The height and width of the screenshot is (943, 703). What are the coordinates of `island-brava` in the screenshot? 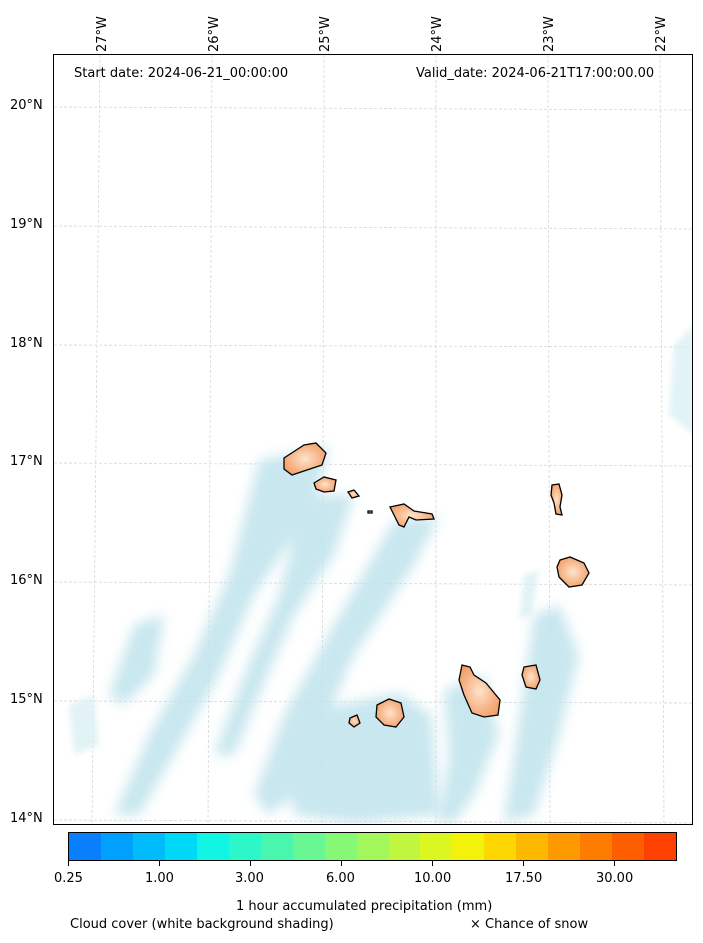 It's located at (354, 721).